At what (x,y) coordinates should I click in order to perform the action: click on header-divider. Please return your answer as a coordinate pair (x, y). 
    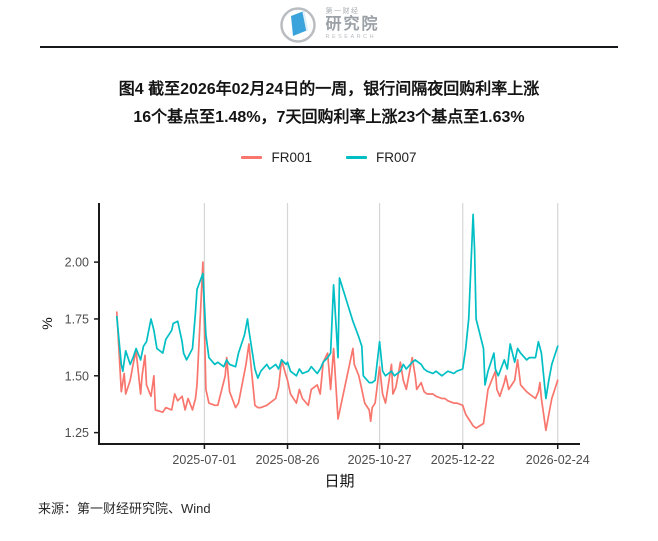
    Looking at the image, I should click on (329, 47).